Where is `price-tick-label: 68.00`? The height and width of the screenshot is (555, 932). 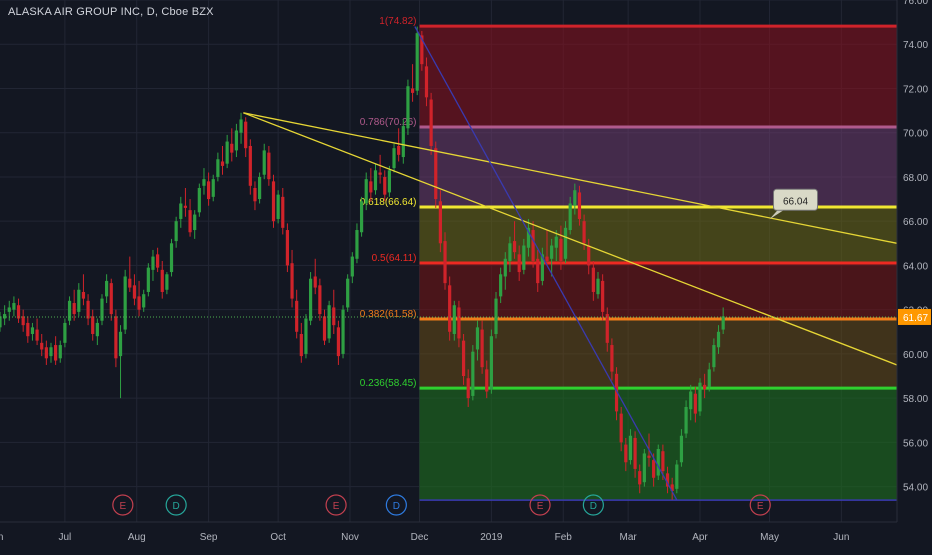
price-tick-label: 68.00 is located at coordinates (915, 178).